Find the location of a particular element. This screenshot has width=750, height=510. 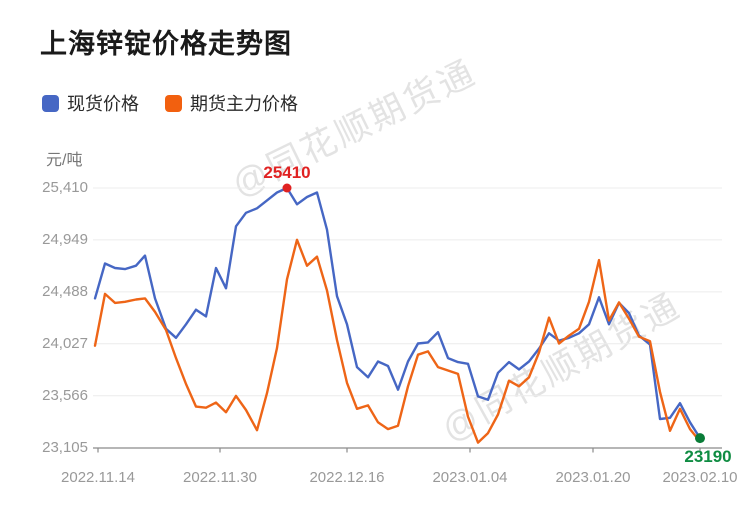

legend-swatch-futures-price is located at coordinates (173, 103).